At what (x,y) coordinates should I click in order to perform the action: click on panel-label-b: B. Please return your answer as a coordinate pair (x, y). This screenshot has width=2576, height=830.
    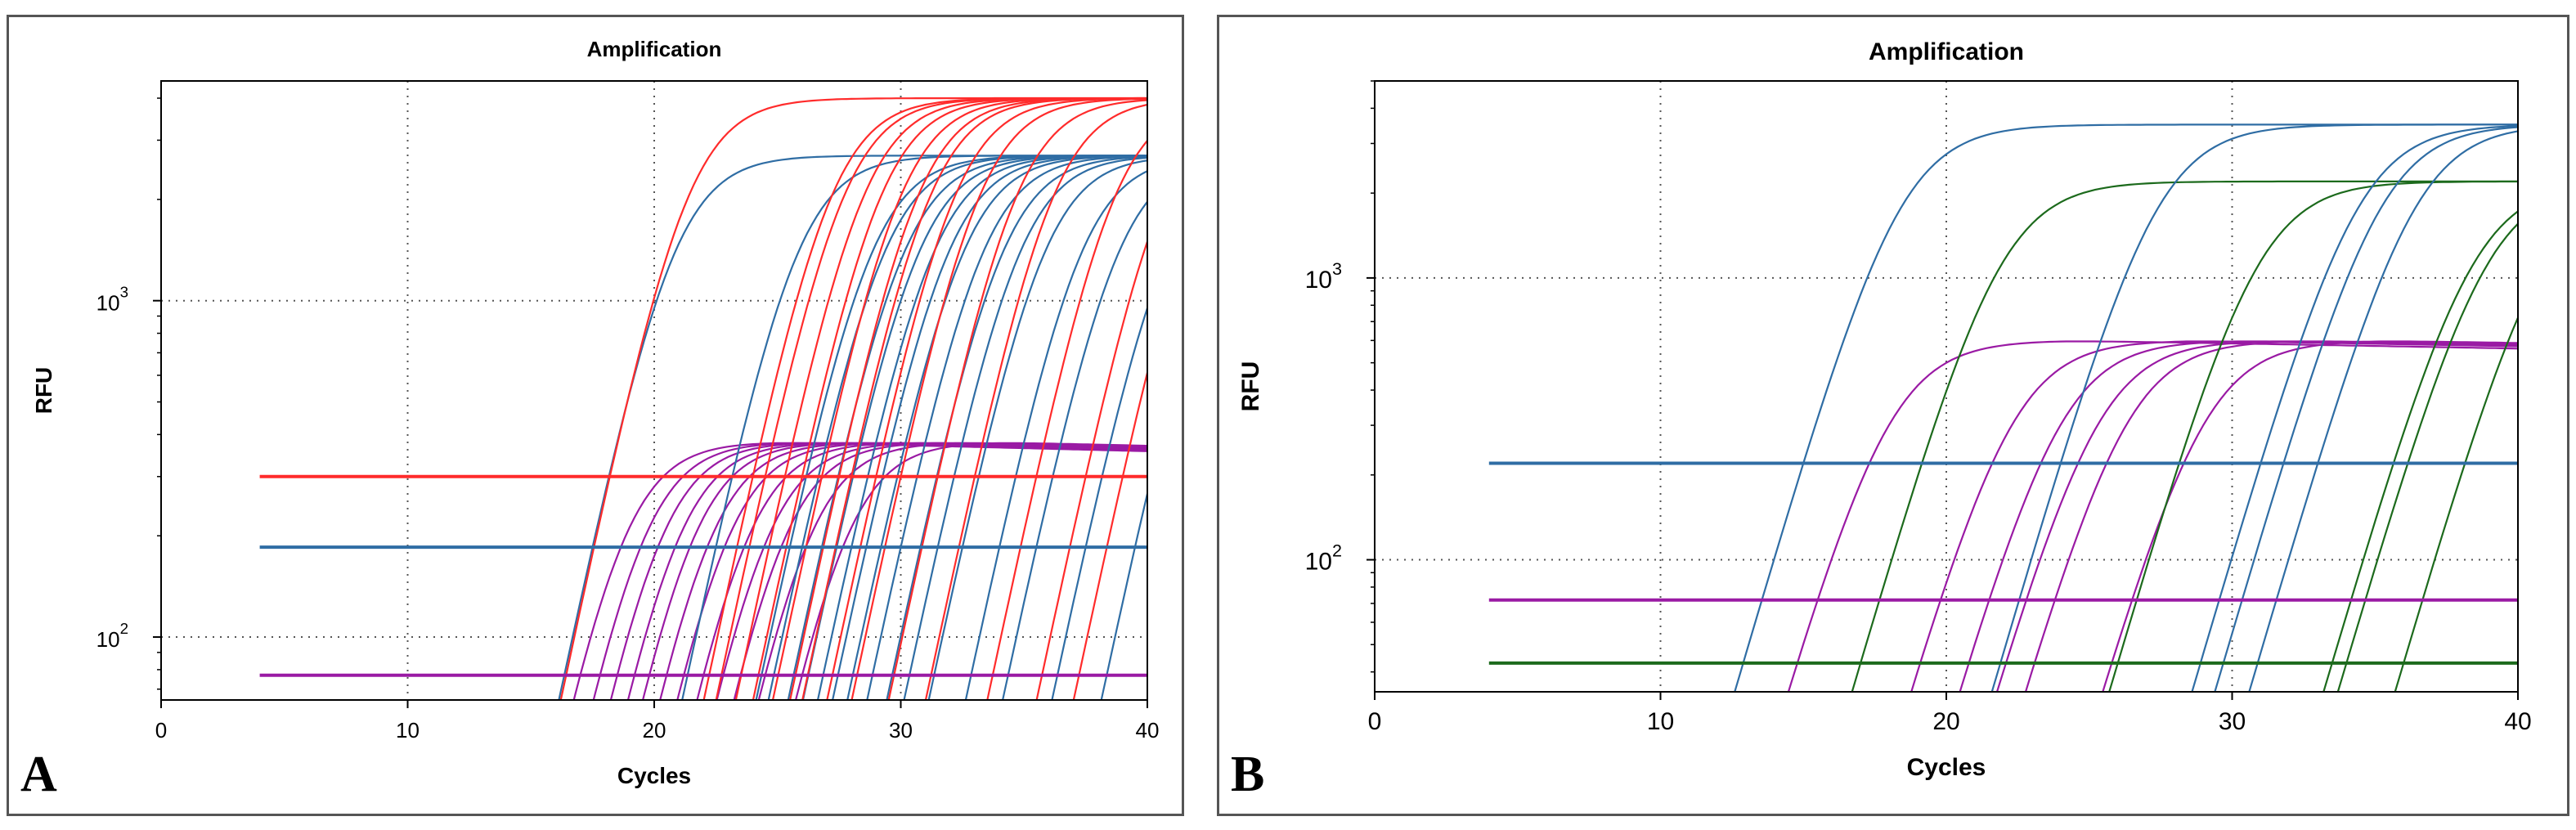
    Looking at the image, I should click on (1248, 774).